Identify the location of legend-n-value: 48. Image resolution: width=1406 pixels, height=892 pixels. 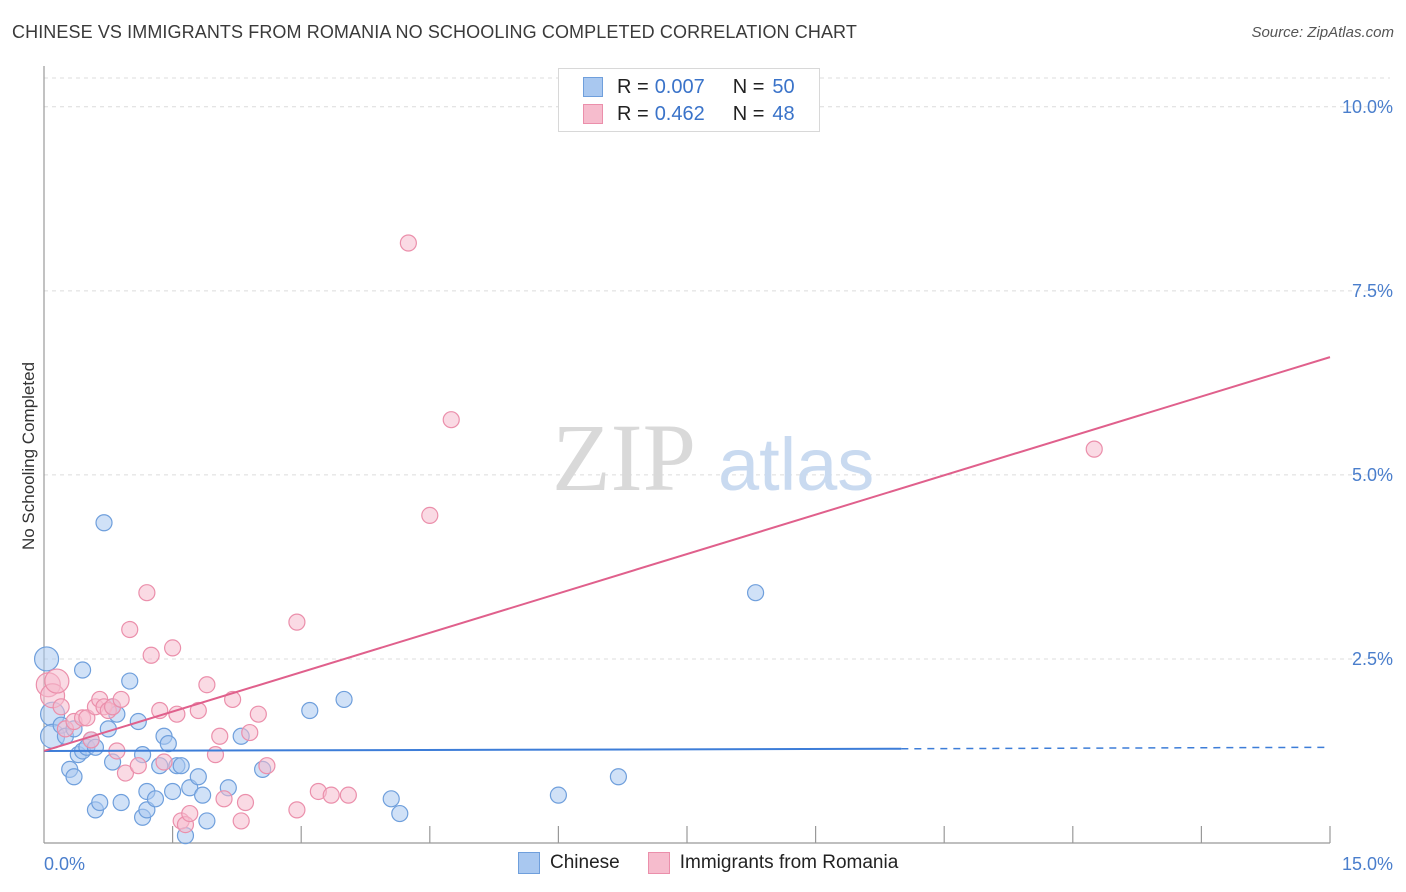
(783, 113).